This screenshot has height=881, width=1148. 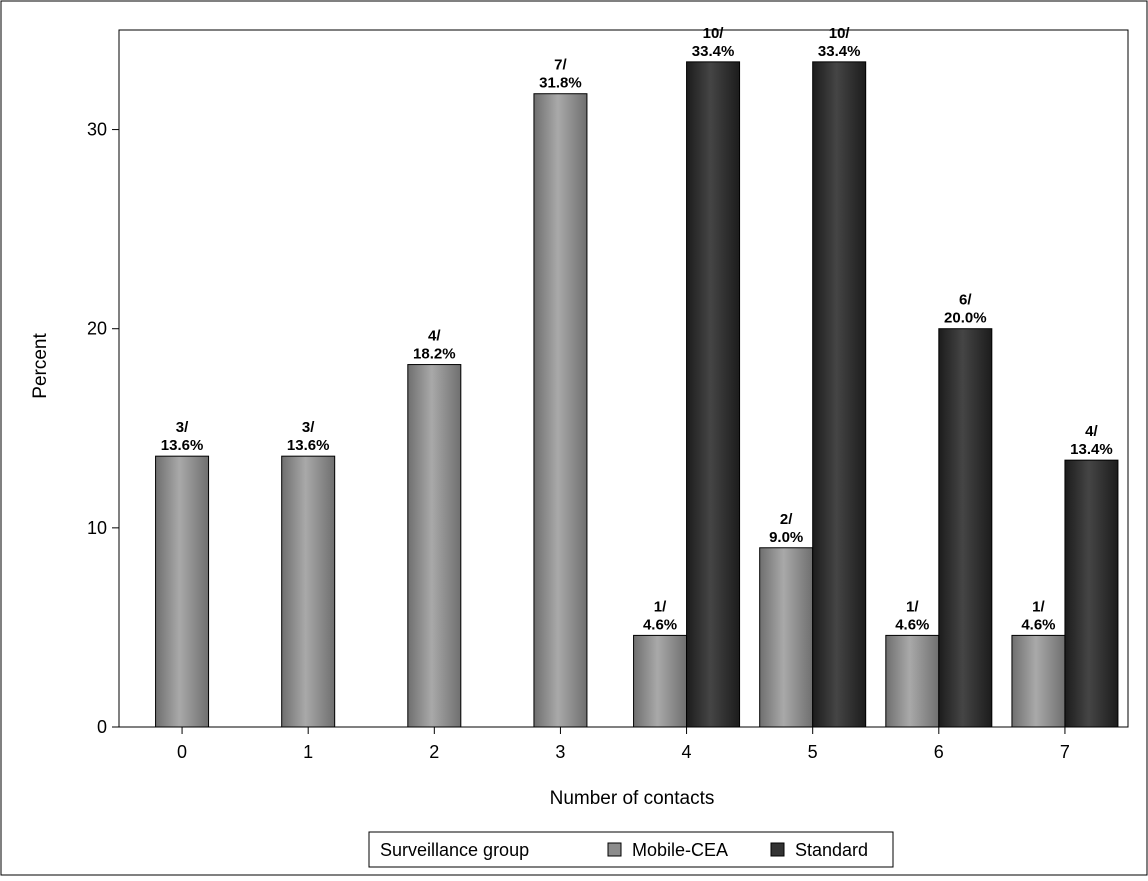 I want to click on x-tick-label: 7, so click(x=1065, y=752).